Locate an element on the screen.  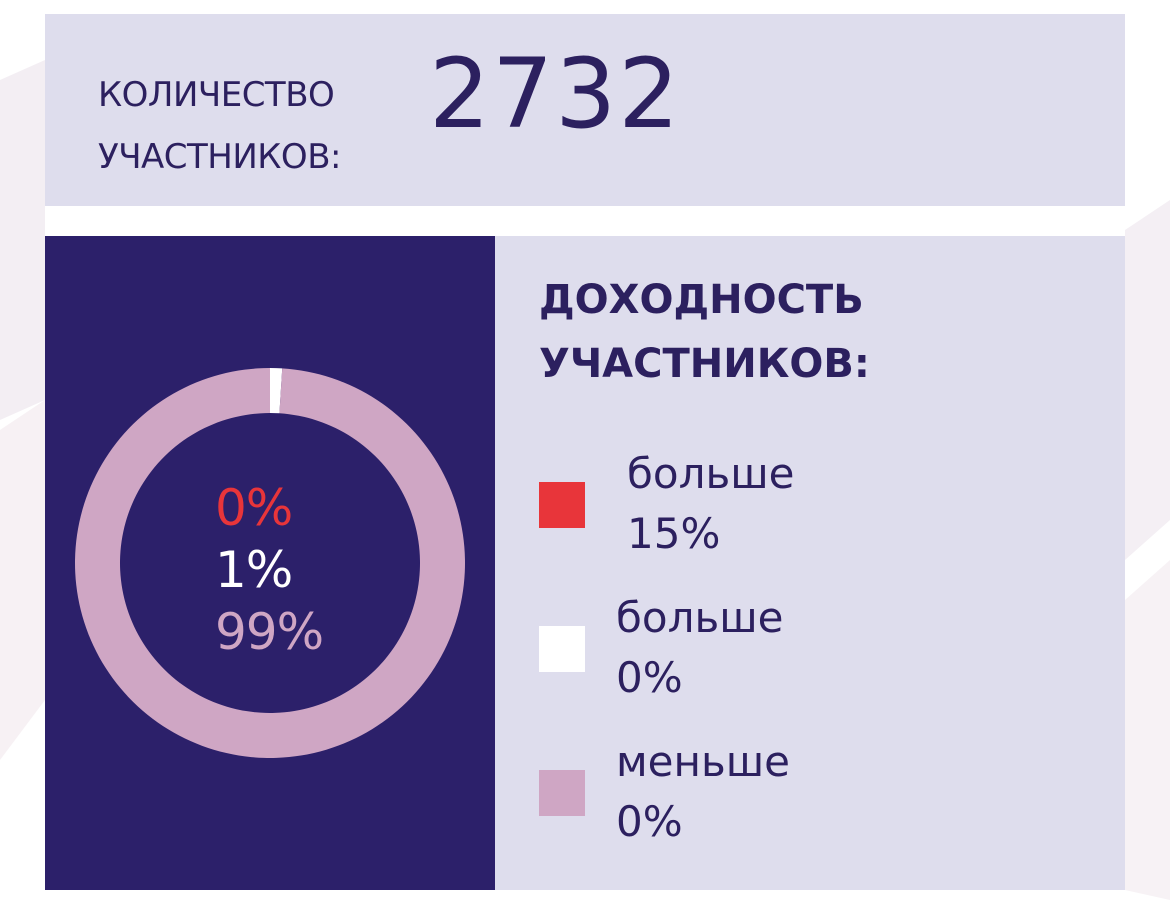
participants-count-value: 2732 is located at coordinates (555, 94).